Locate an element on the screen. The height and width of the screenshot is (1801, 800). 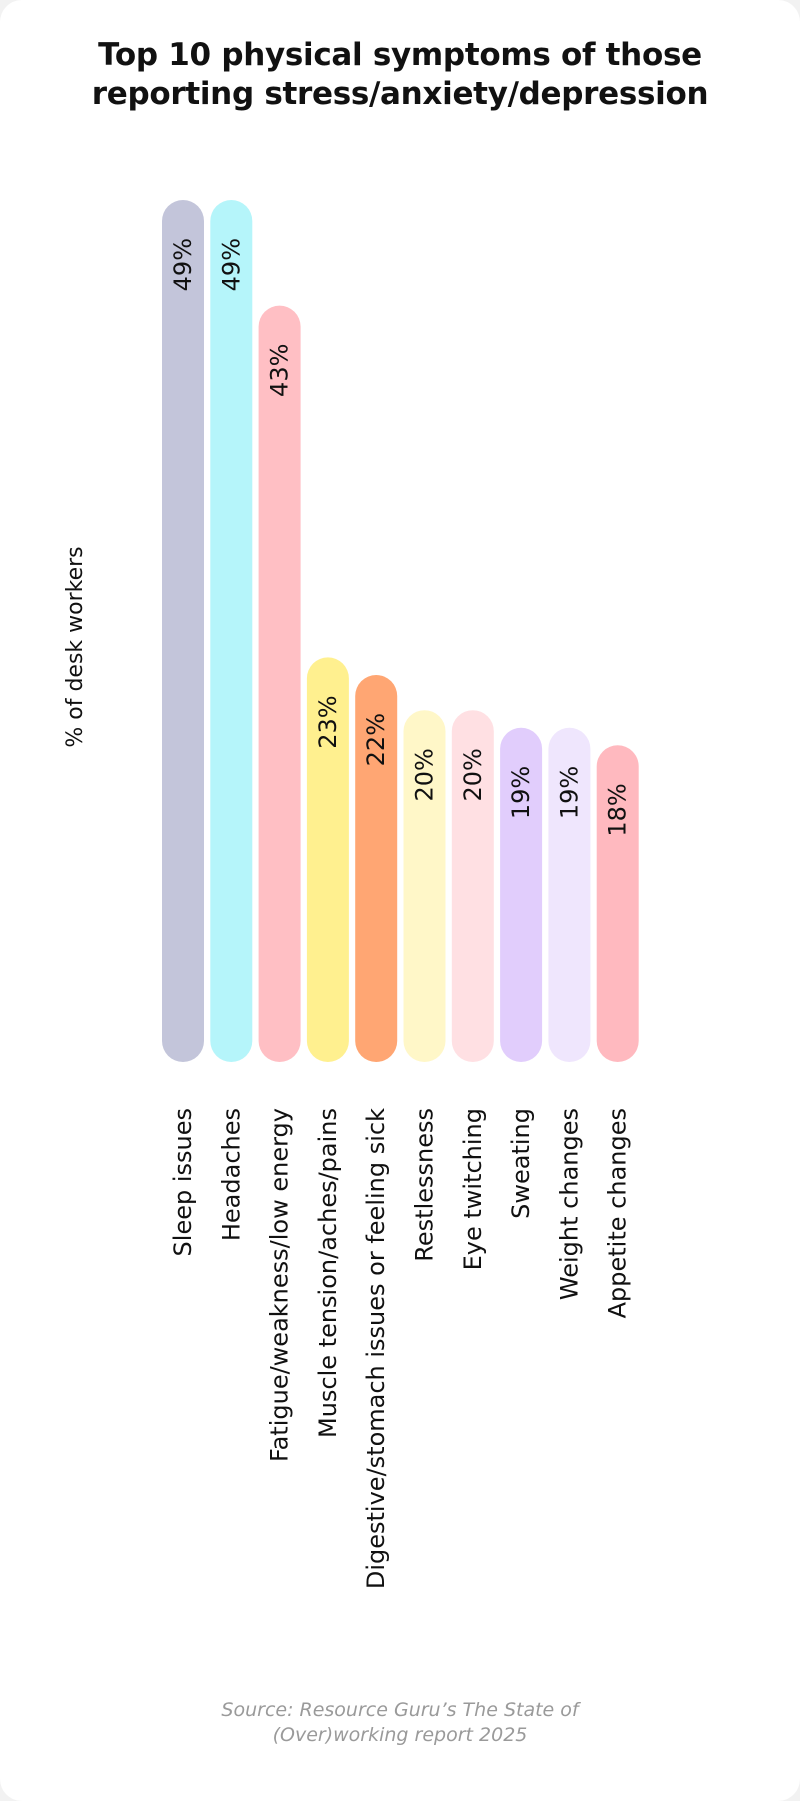
bar-headaches is located at coordinates (231, 631).